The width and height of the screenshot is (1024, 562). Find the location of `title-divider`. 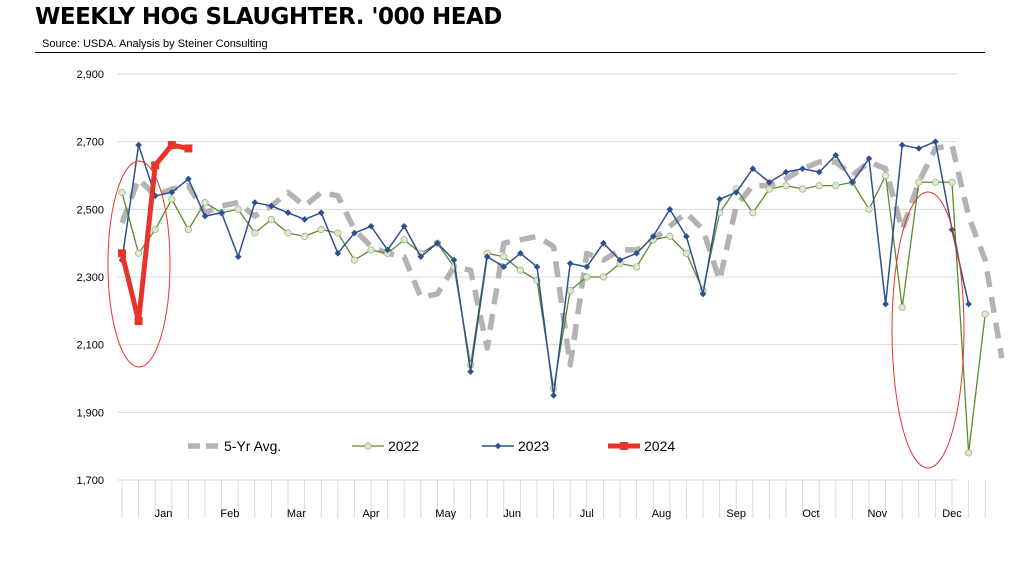

title-divider is located at coordinates (510, 52).